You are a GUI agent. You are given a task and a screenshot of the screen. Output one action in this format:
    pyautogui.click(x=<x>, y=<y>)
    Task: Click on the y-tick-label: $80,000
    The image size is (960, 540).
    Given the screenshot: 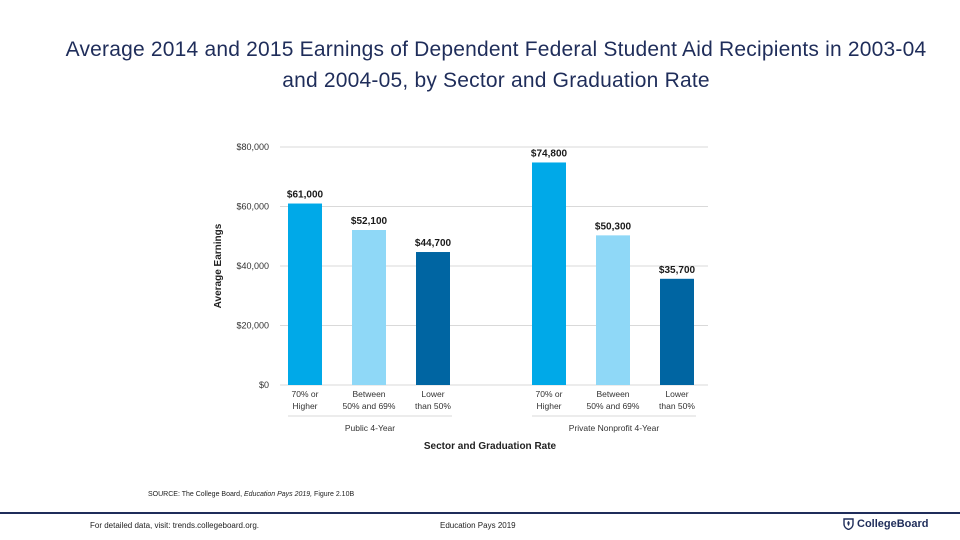 What is the action you would take?
    pyautogui.click(x=252, y=147)
    